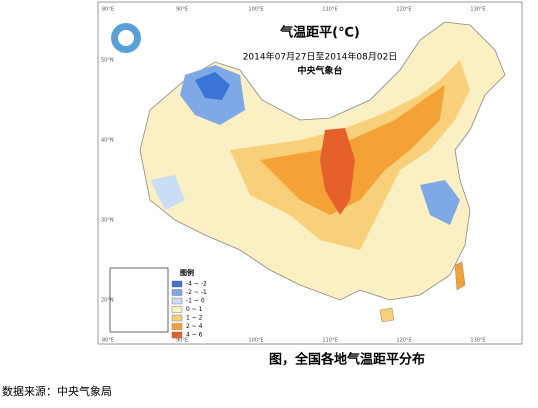 The height and width of the screenshot is (408, 538). I want to click on hot-area, so click(337, 171).